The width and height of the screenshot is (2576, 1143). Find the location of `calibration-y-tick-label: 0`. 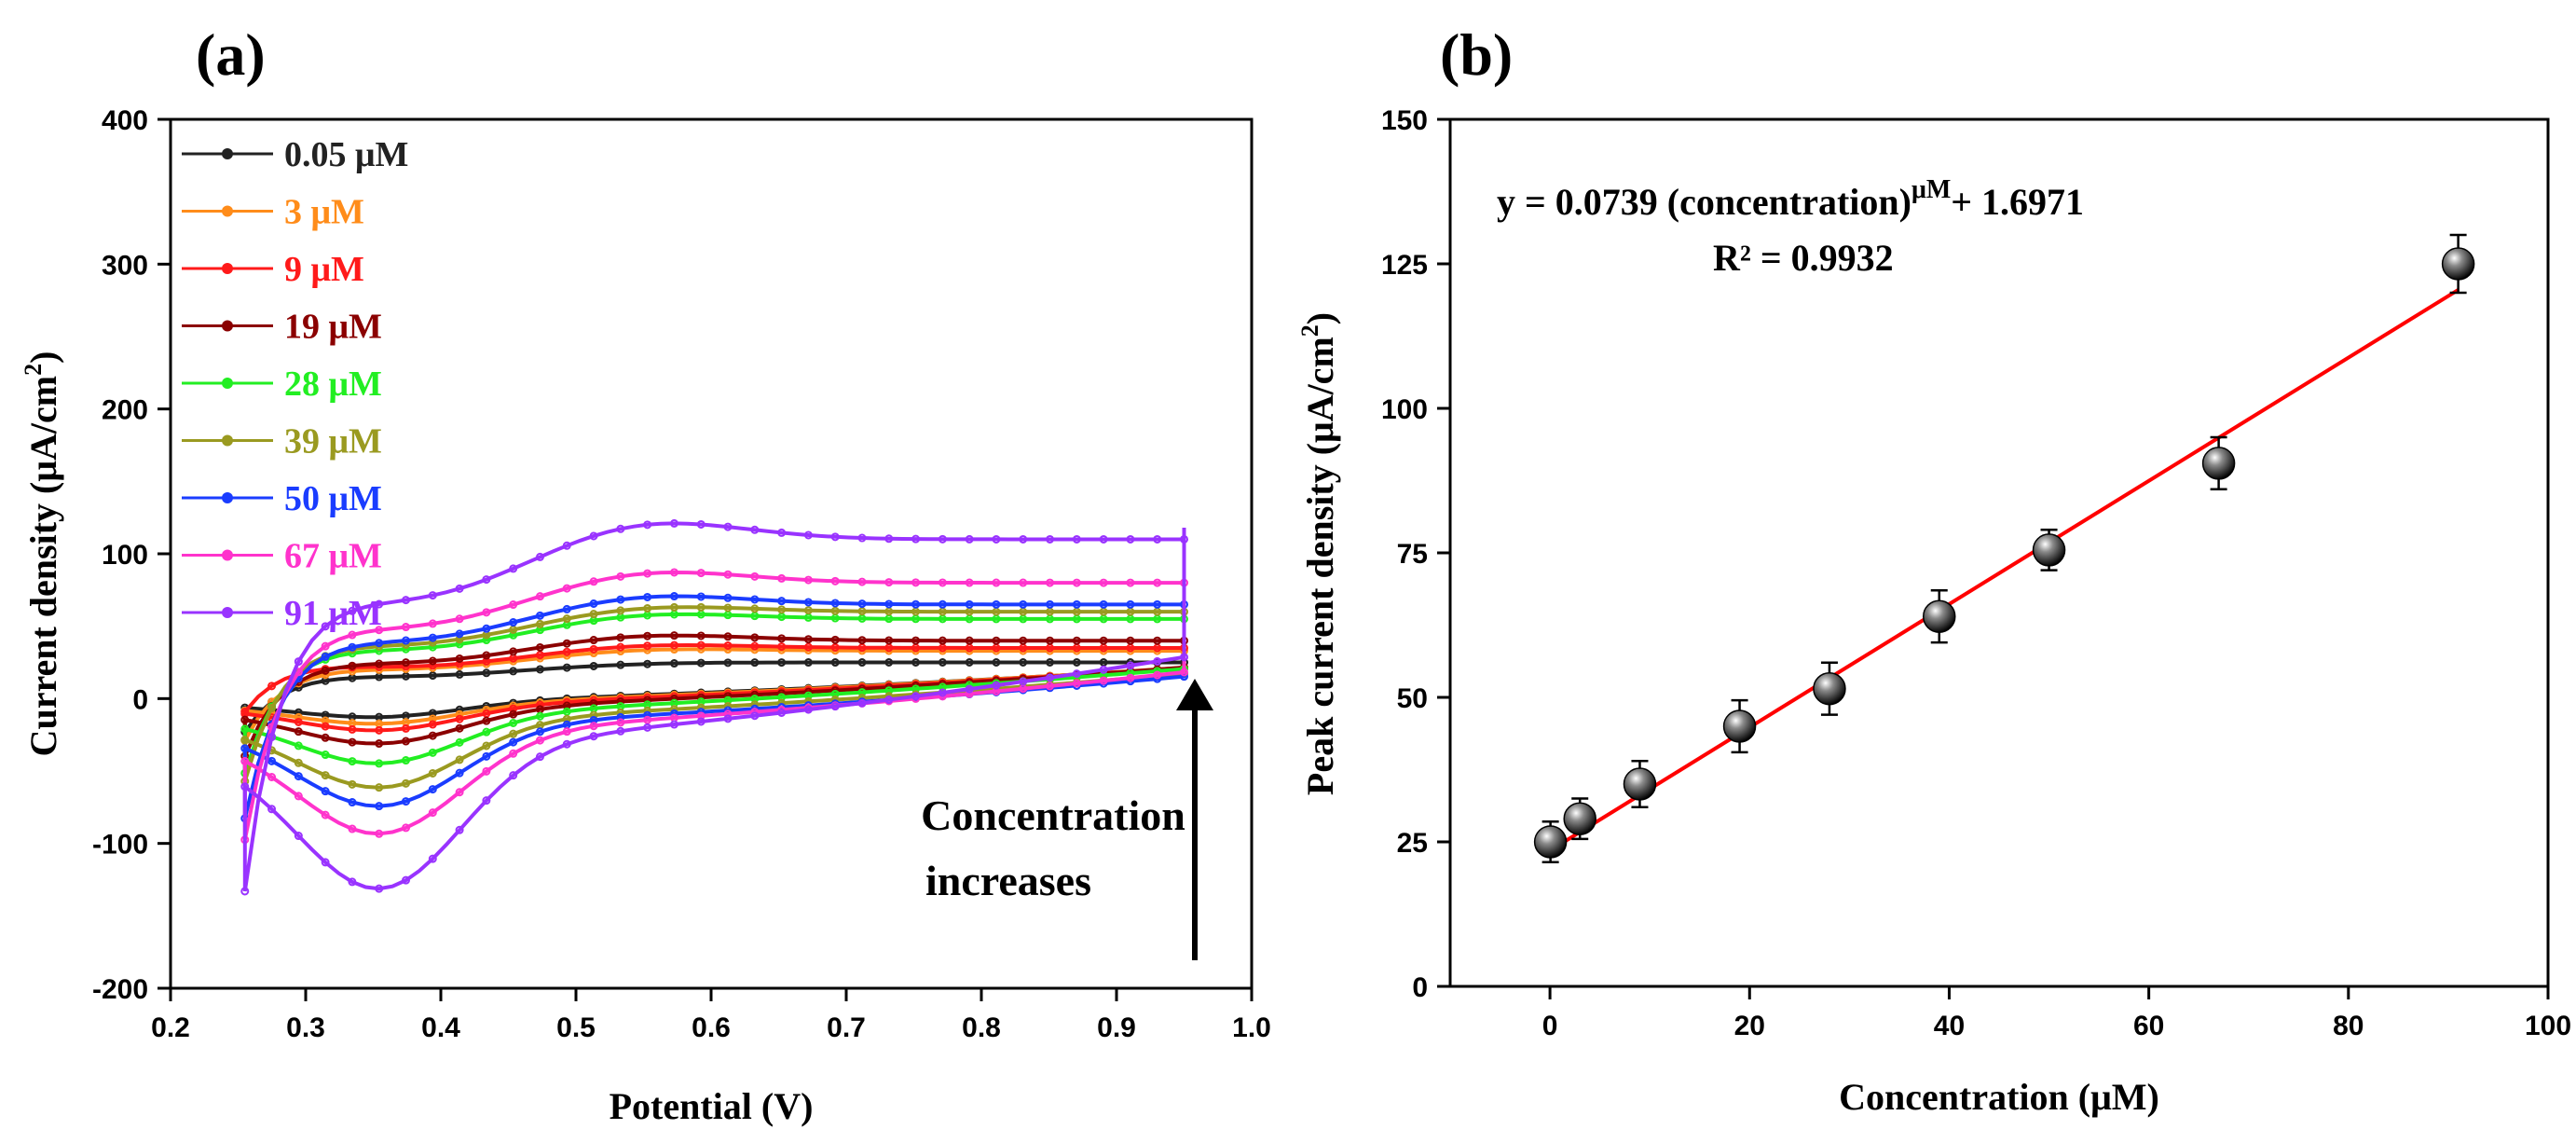

calibration-y-tick-label: 0 is located at coordinates (1420, 987).